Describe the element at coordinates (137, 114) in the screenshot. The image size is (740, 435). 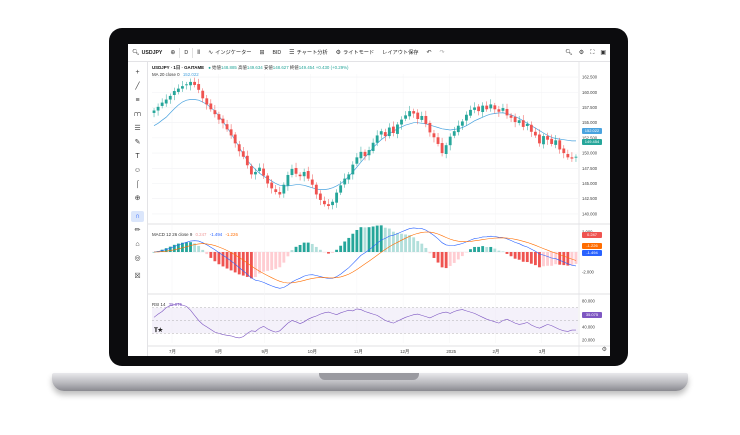
I see `pitchfork-icon: ⩋` at that location.